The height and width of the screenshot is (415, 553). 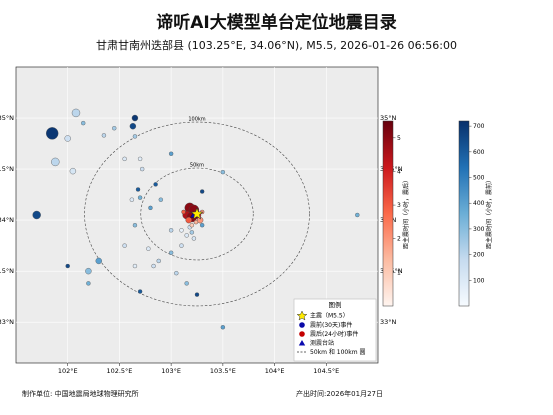 I want to click on legend-item-station: 测震台站, so click(x=322, y=343).